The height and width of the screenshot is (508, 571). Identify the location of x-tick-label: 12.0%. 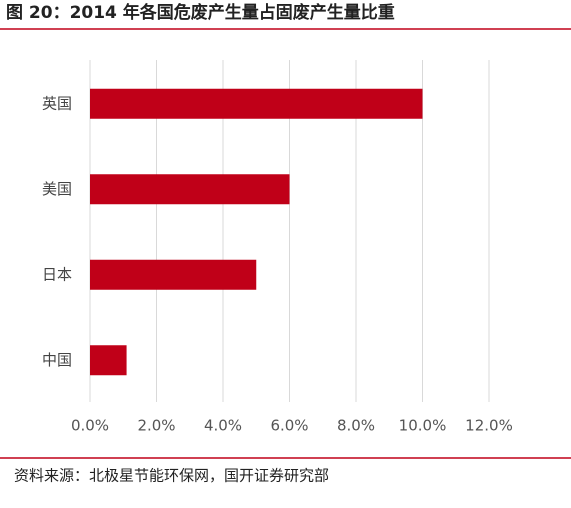
(489, 426).